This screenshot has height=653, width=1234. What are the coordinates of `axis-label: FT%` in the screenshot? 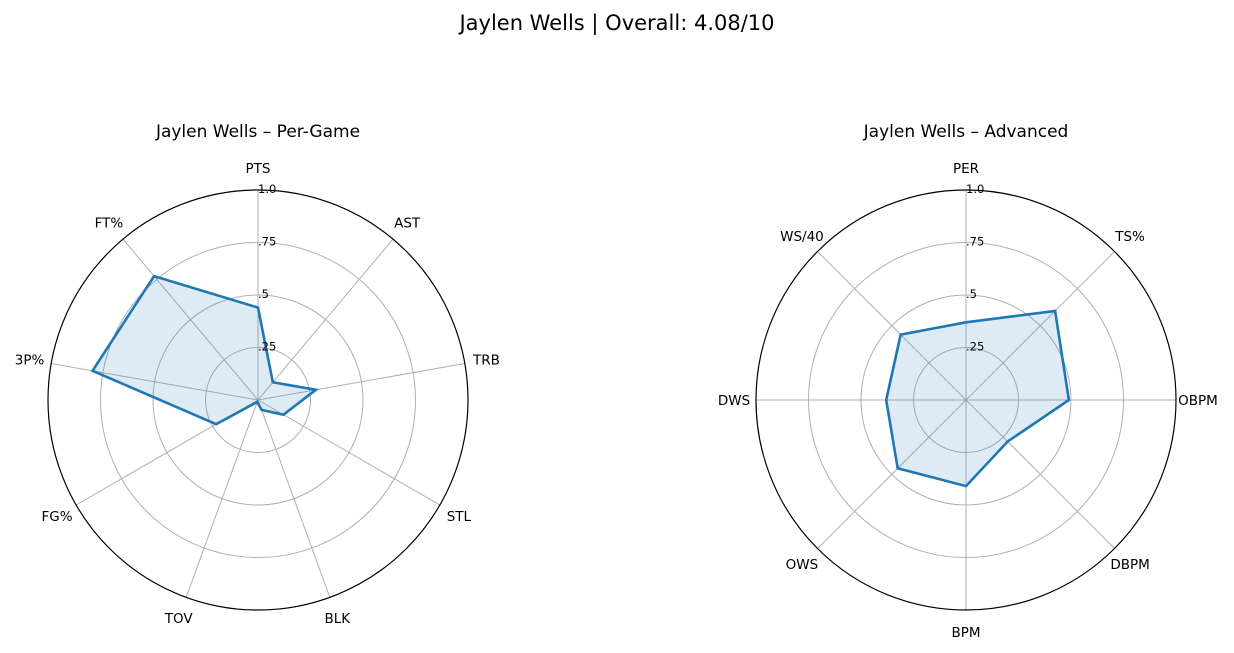 It's located at (109, 223).